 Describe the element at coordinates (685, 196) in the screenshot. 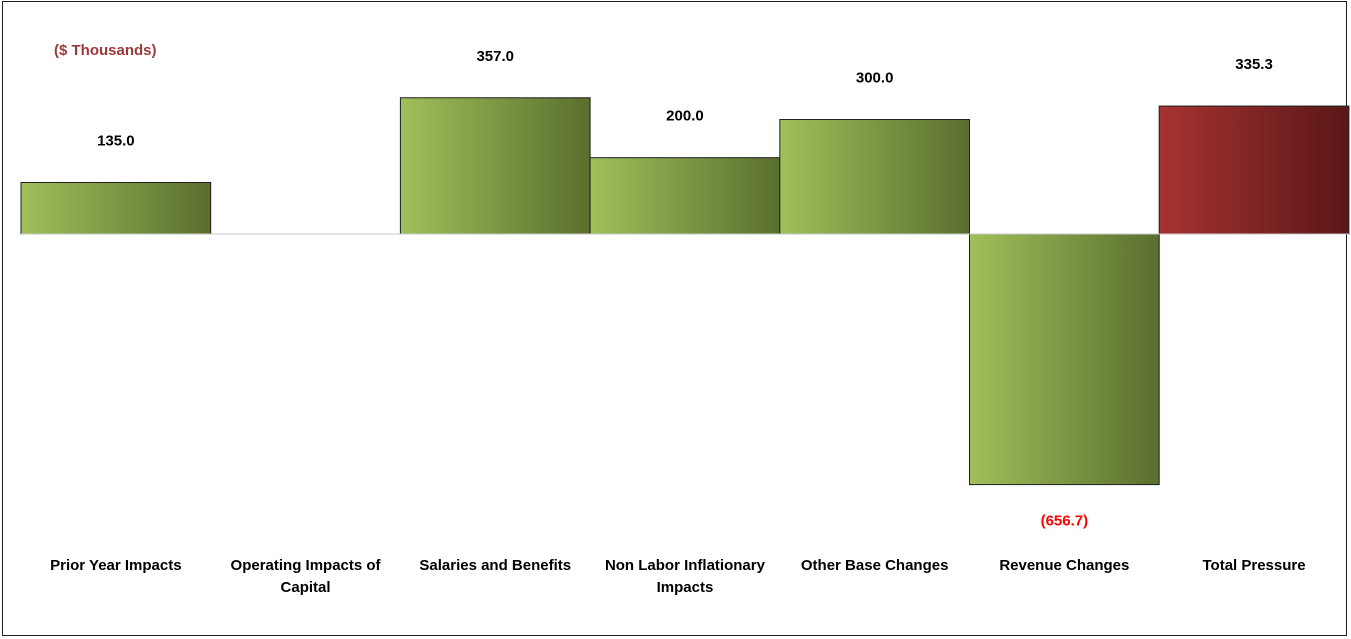

I see `bar-non-labor-inflationary-impacts` at that location.